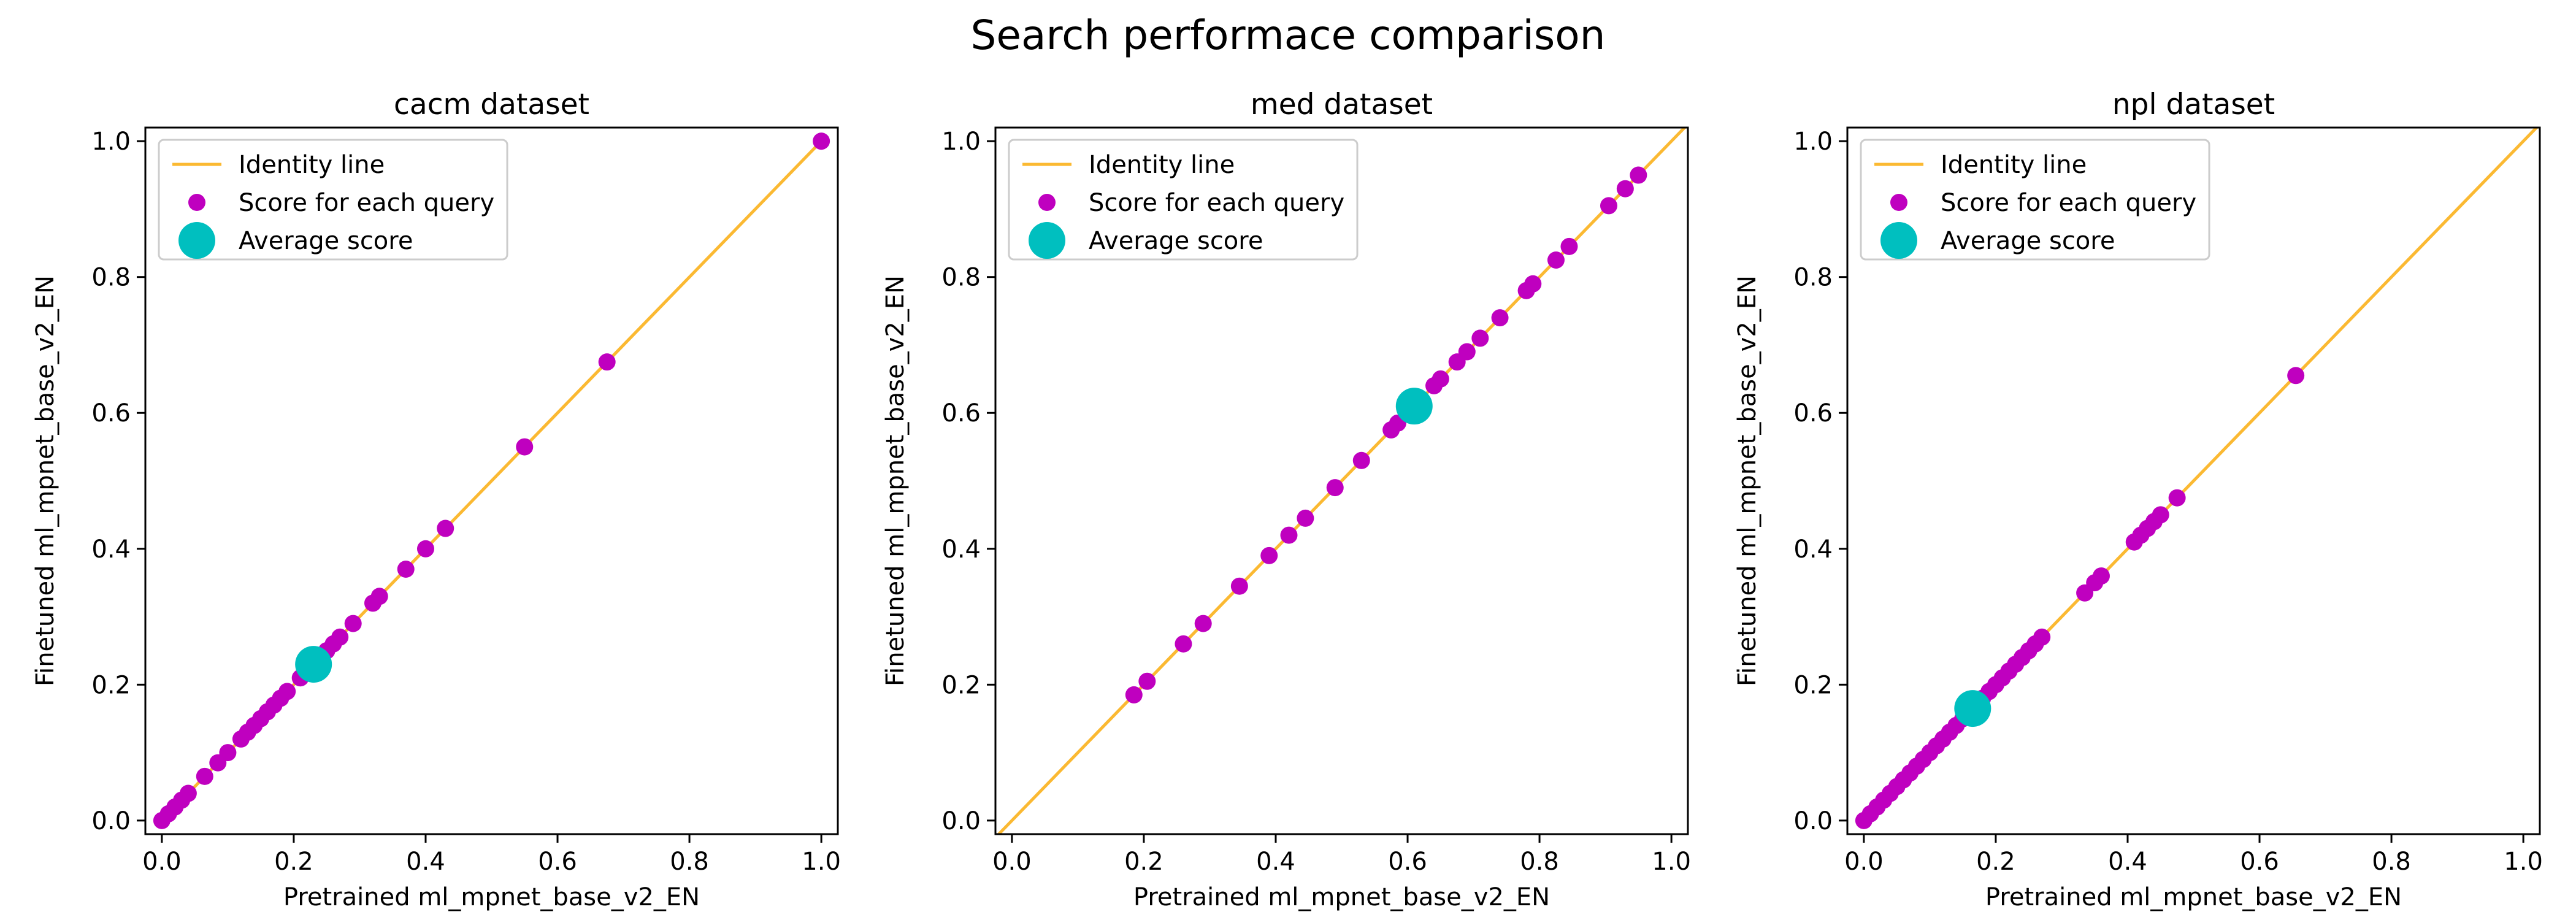 The height and width of the screenshot is (920, 2576). I want to click on subplot-title: cacm dataset, so click(491, 104).